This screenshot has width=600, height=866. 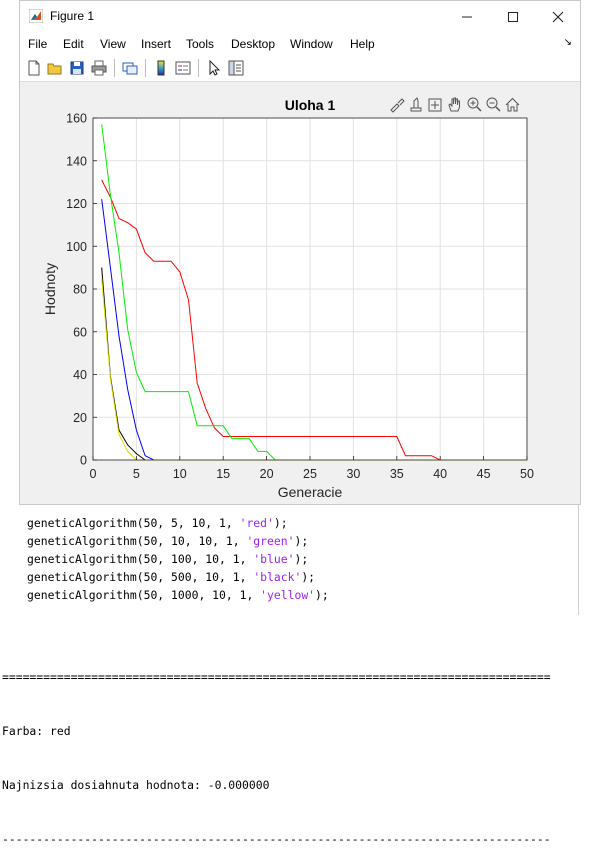 What do you see at coordinates (161, 68) in the screenshot?
I see `colorbar-icon` at bounding box center [161, 68].